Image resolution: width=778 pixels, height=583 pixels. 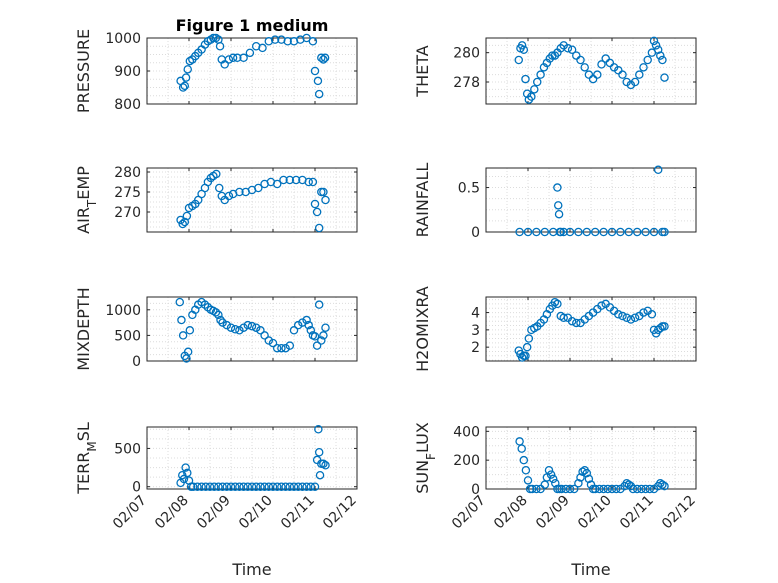 I want to click on y-tick-label: 900, so click(x=127, y=72).